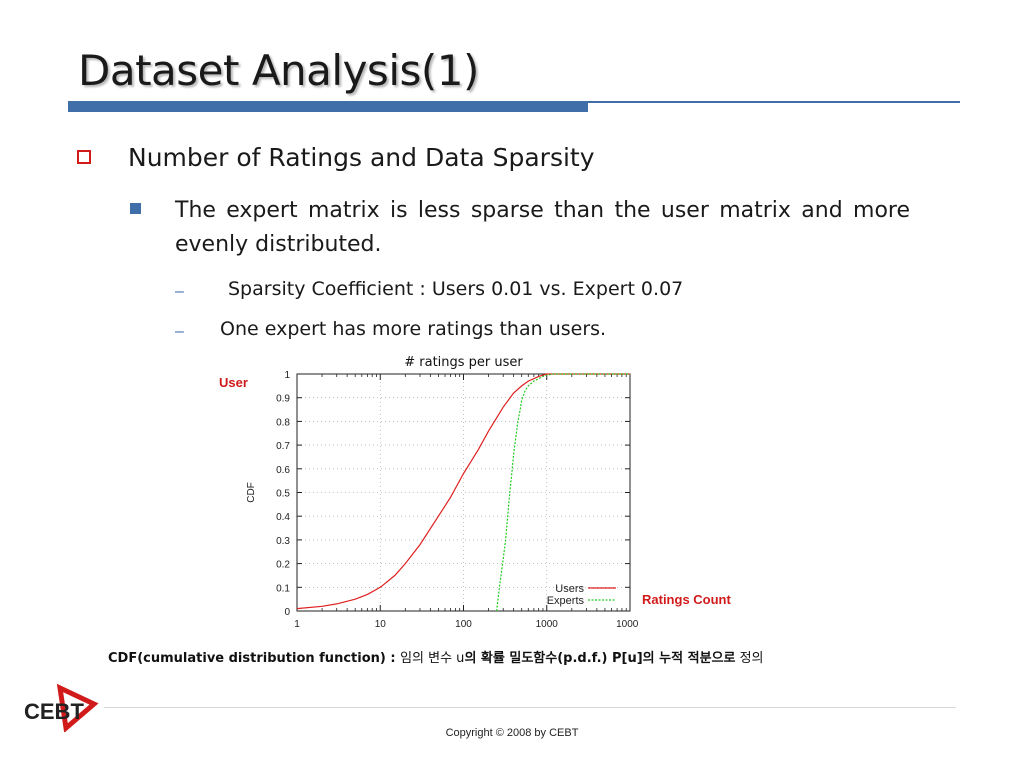  I want to click on y-tick-label: 0.5, so click(283, 494).